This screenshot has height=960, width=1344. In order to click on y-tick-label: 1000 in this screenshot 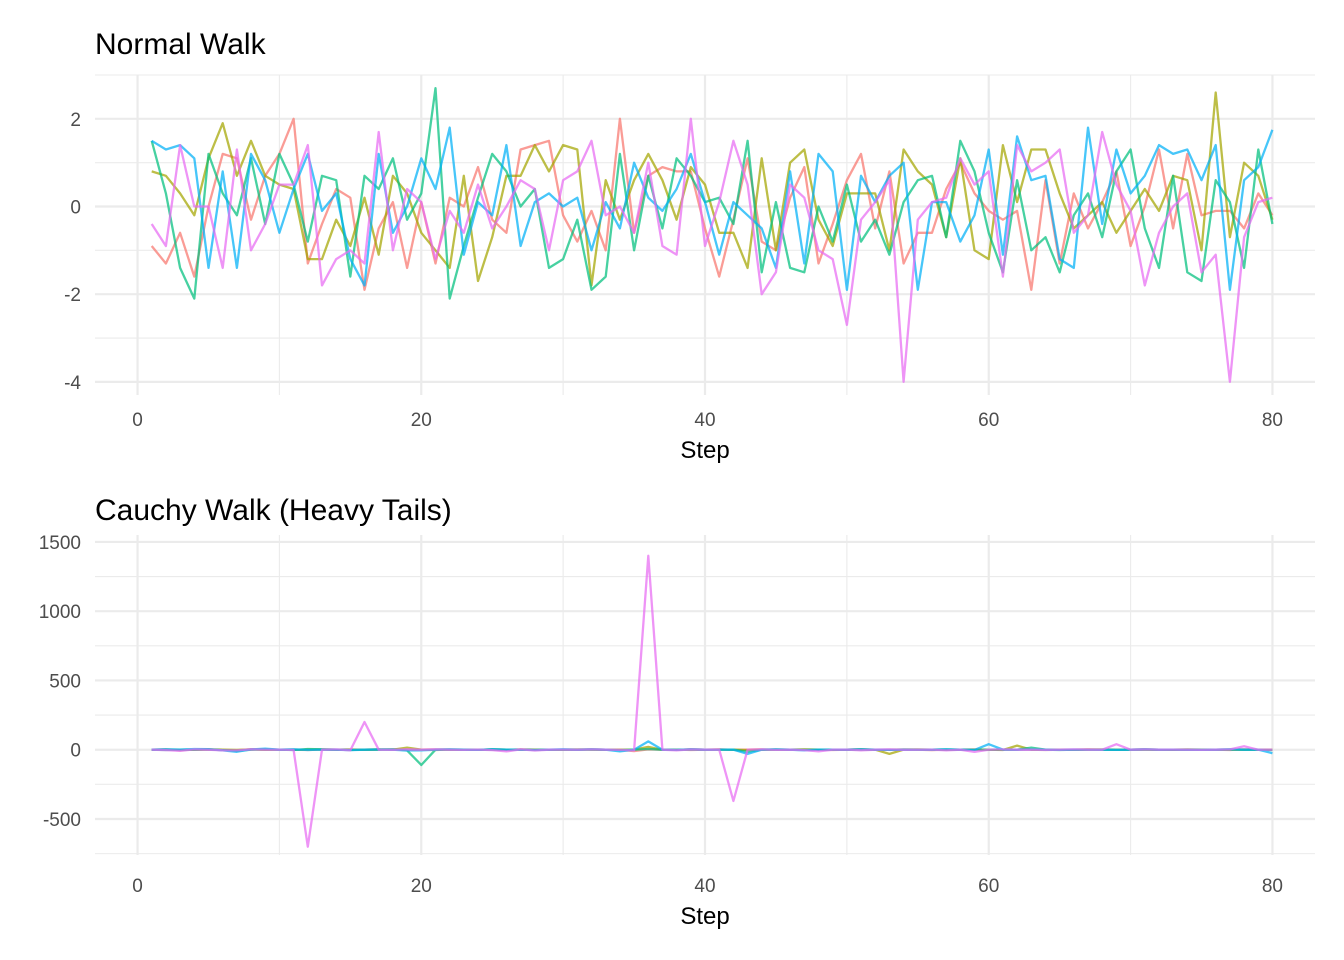, I will do `click(60, 612)`.